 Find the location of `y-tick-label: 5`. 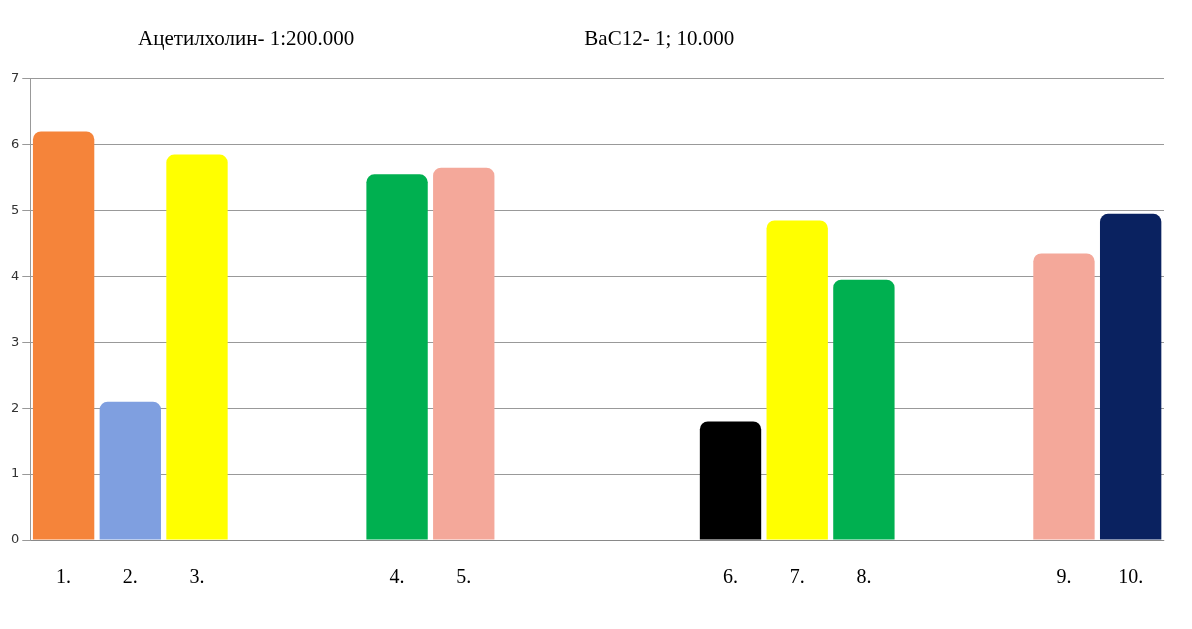

y-tick-label: 5 is located at coordinates (15, 209).